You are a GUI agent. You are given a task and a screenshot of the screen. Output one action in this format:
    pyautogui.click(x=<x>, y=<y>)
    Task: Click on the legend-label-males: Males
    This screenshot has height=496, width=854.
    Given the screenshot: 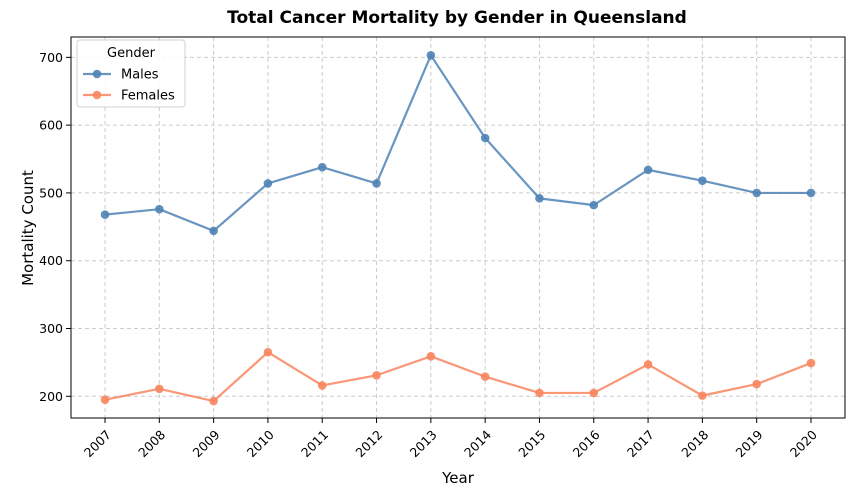 What is the action you would take?
    pyautogui.click(x=140, y=75)
    